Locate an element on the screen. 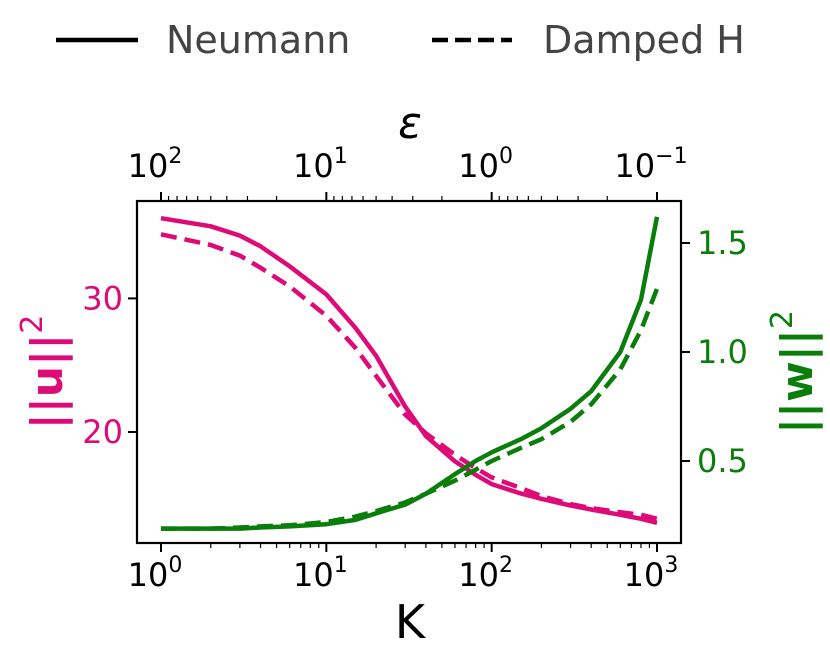 This screenshot has width=830, height=659. top-tick-exp: −1 is located at coordinates (671, 156).